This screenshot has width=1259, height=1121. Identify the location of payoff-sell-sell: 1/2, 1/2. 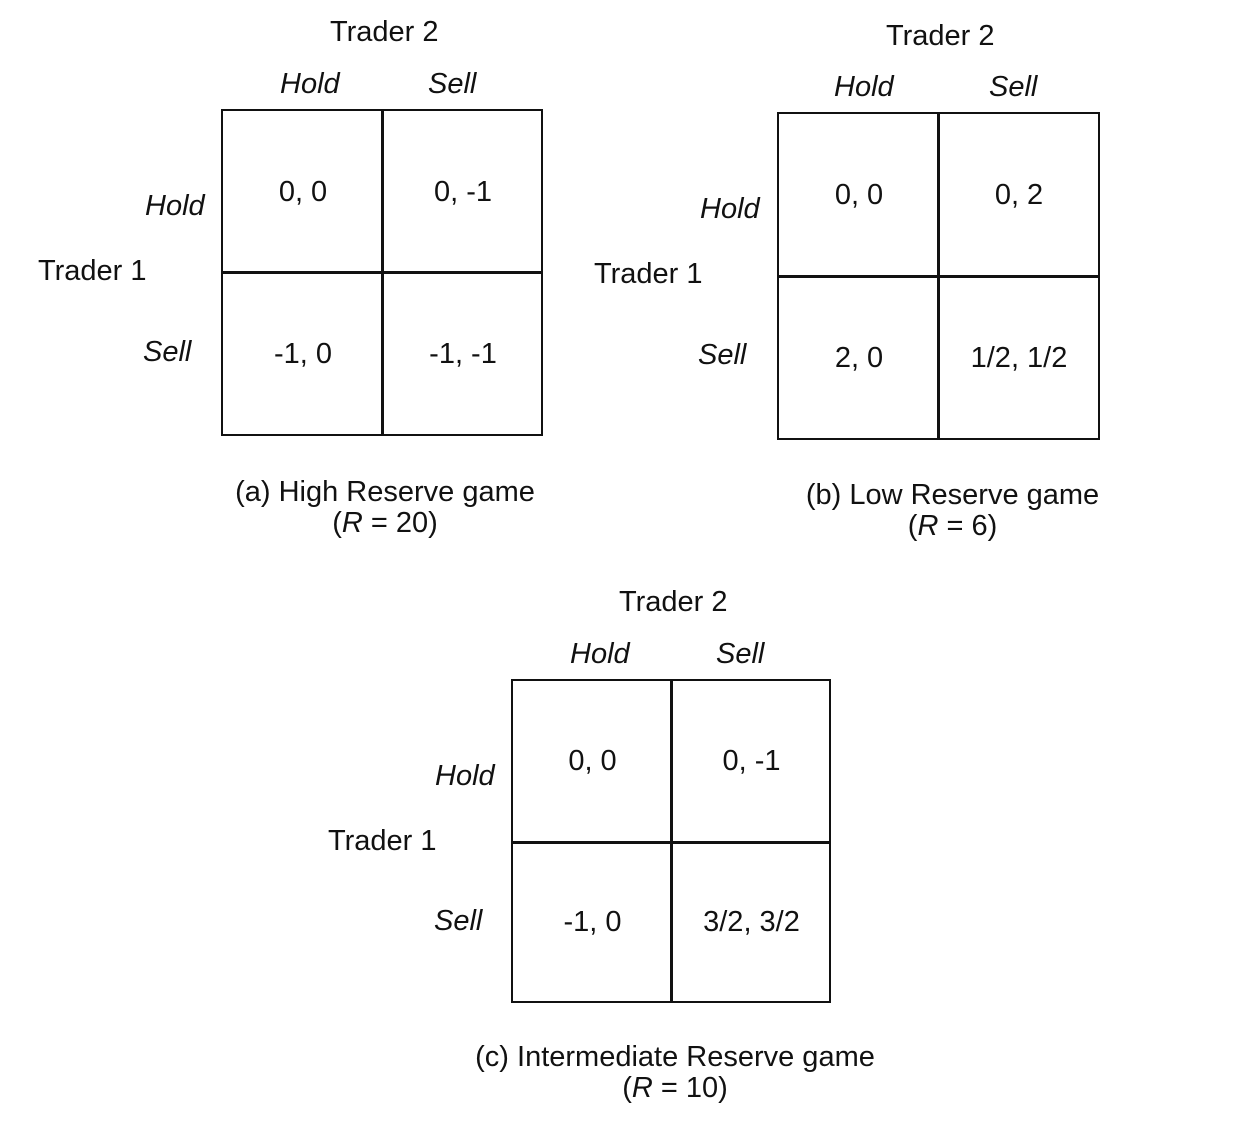
(1019, 358).